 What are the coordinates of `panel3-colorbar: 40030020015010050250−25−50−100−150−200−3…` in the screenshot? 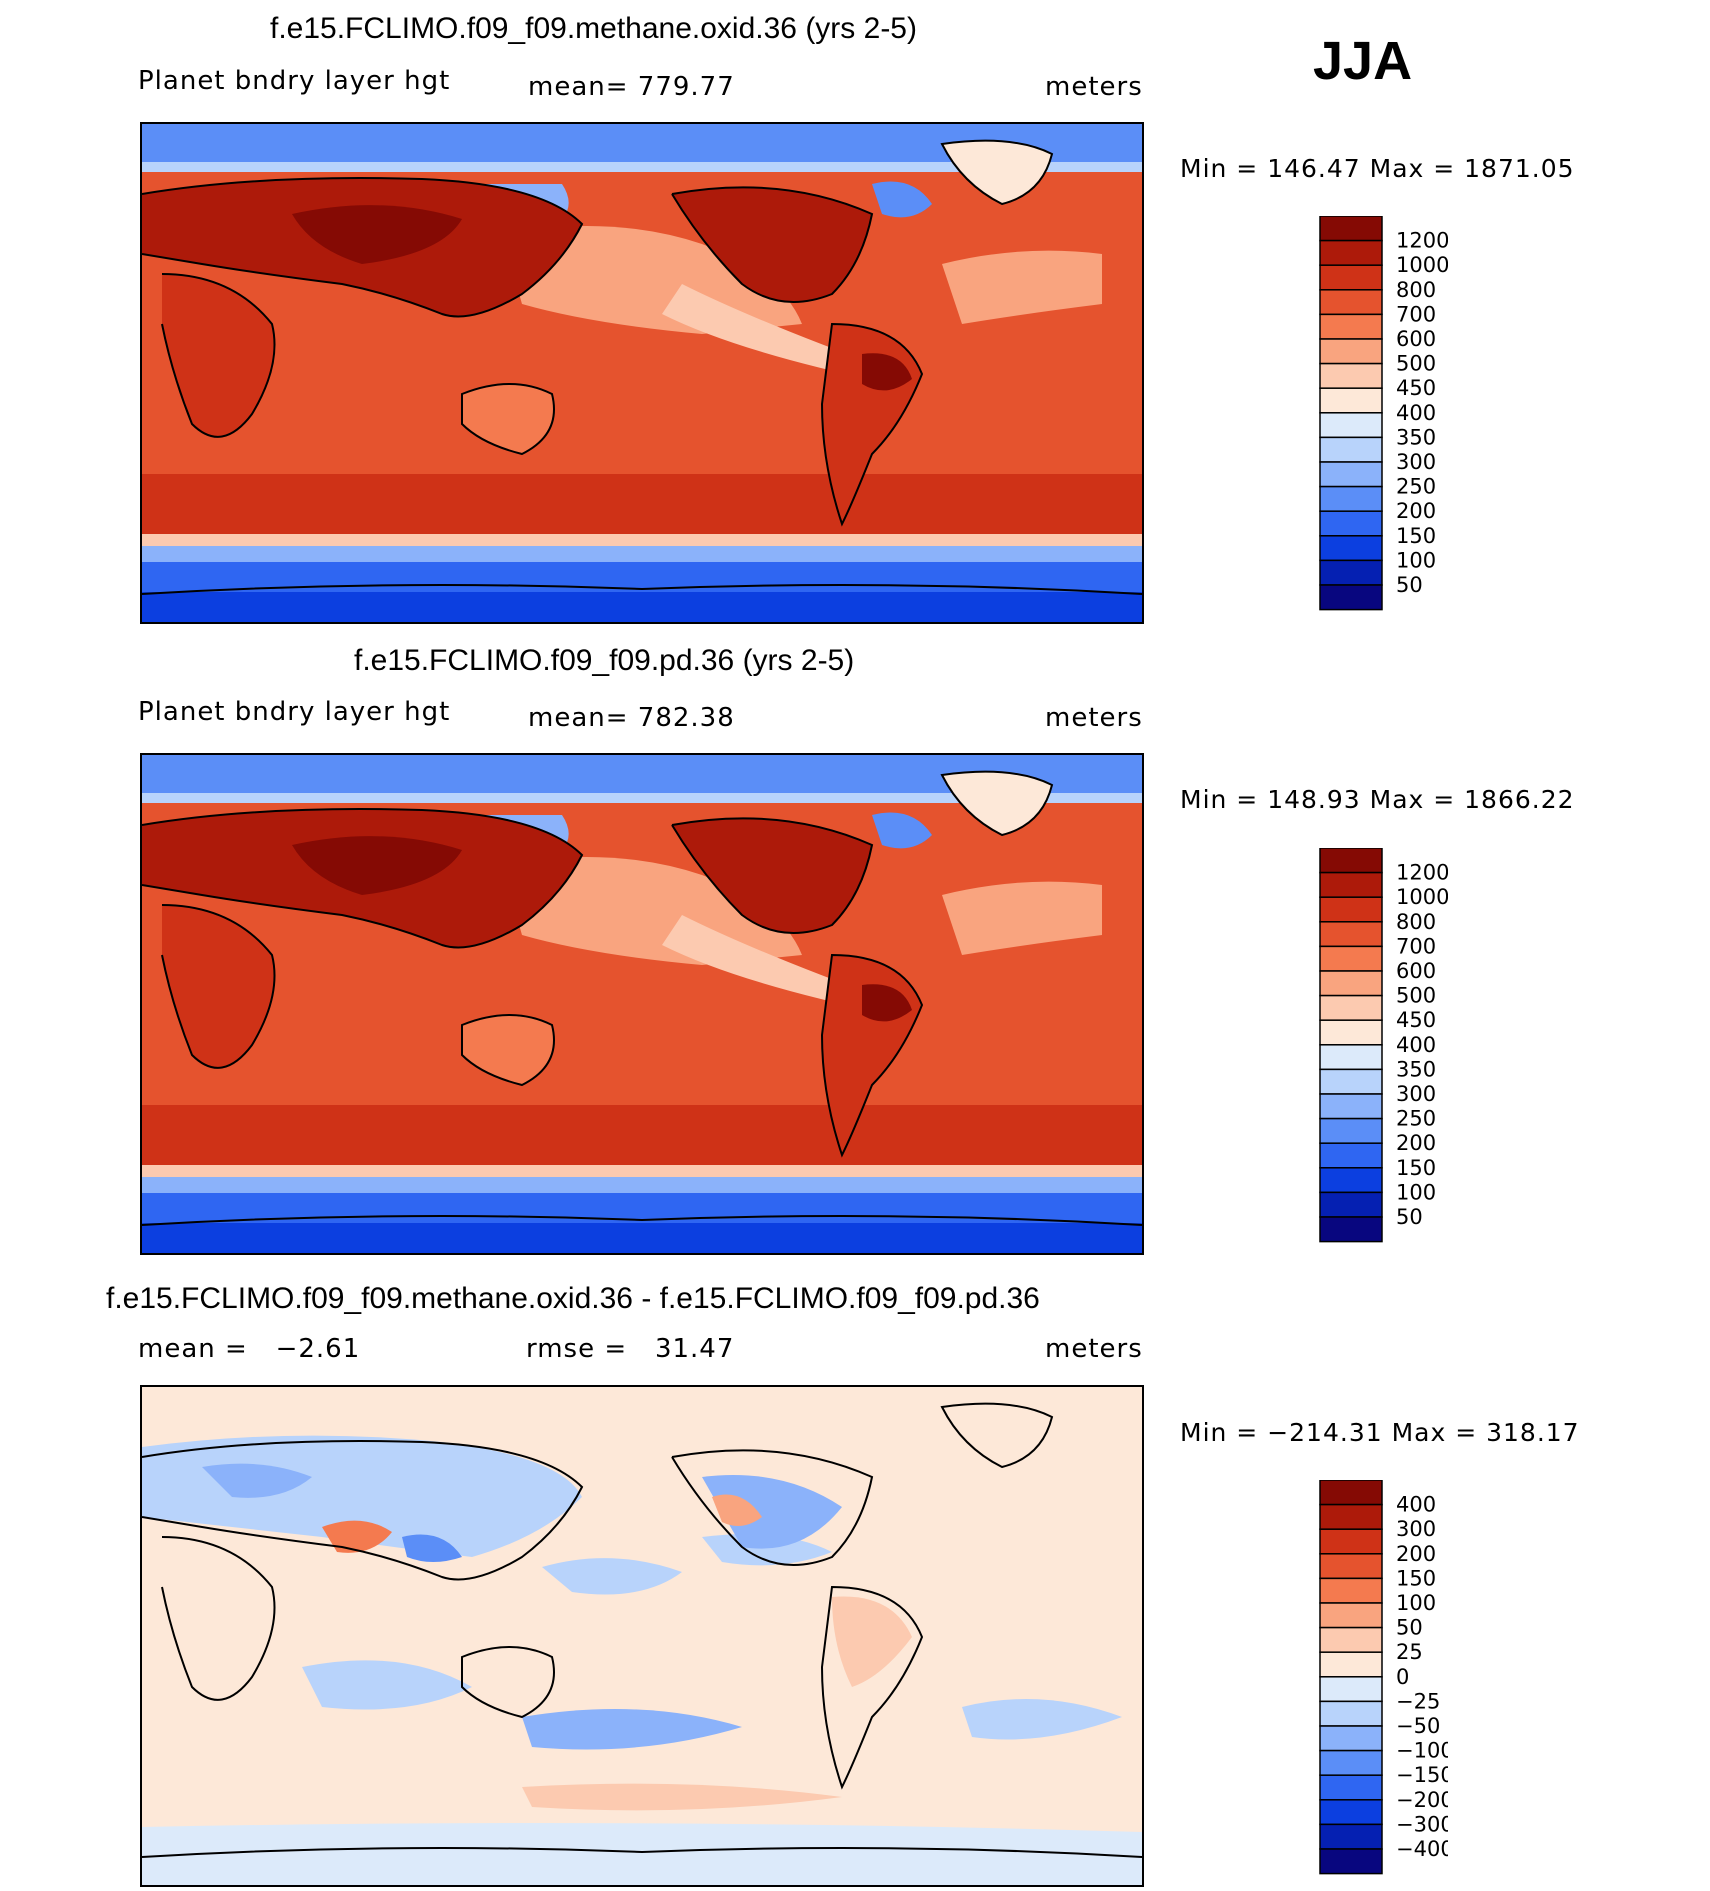 It's located at (1383, 1677).